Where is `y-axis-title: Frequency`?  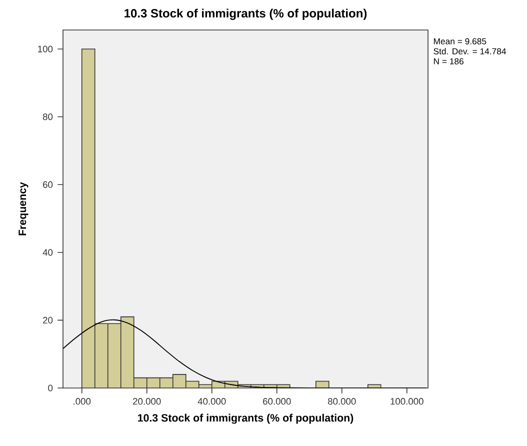 y-axis-title: Frequency is located at coordinates (23, 209).